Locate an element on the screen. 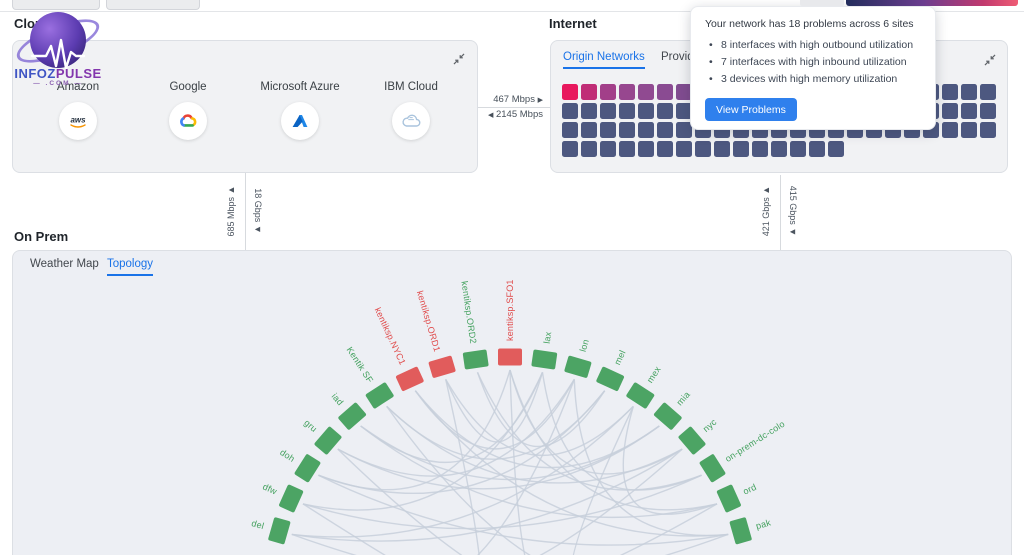 The width and height of the screenshot is (1024, 555). cloud-onprem-up-label: 685 Mbps ▲ is located at coordinates (231, 211).